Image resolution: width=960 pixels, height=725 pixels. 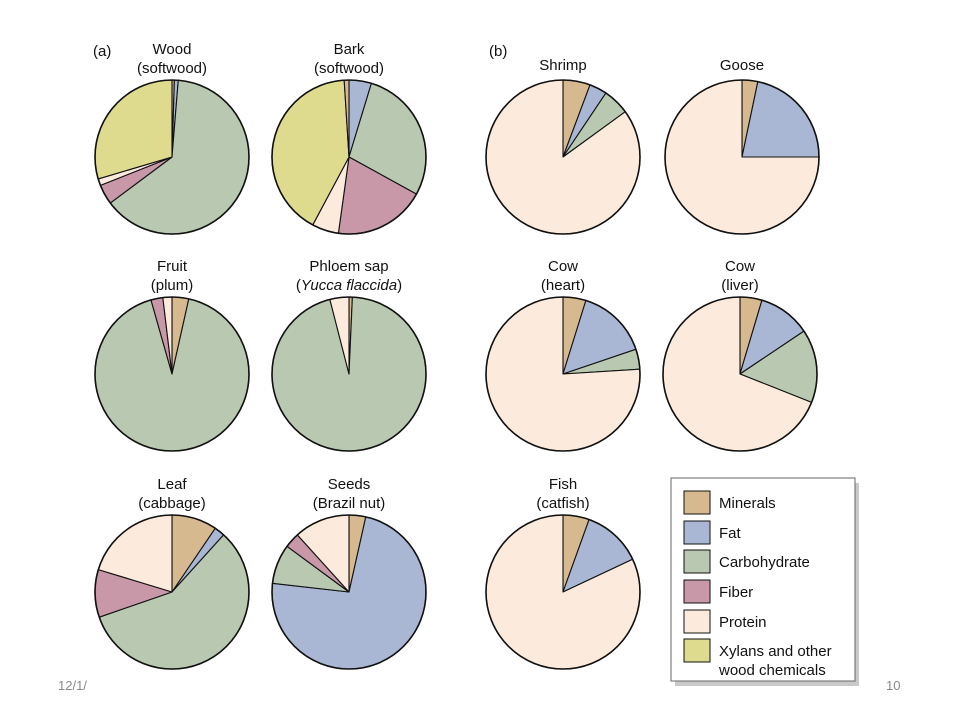 I want to click on pie-bark-softwood: Bark (softwood), so click(x=349, y=138).